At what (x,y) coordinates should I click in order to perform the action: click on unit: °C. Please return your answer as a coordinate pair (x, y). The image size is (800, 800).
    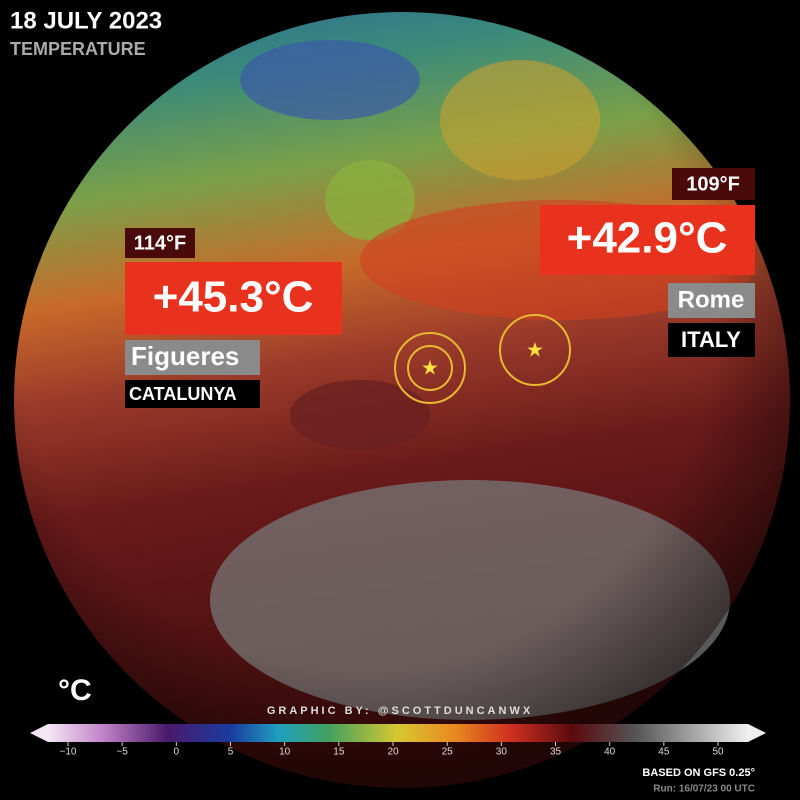
    Looking at the image, I should click on (75, 690).